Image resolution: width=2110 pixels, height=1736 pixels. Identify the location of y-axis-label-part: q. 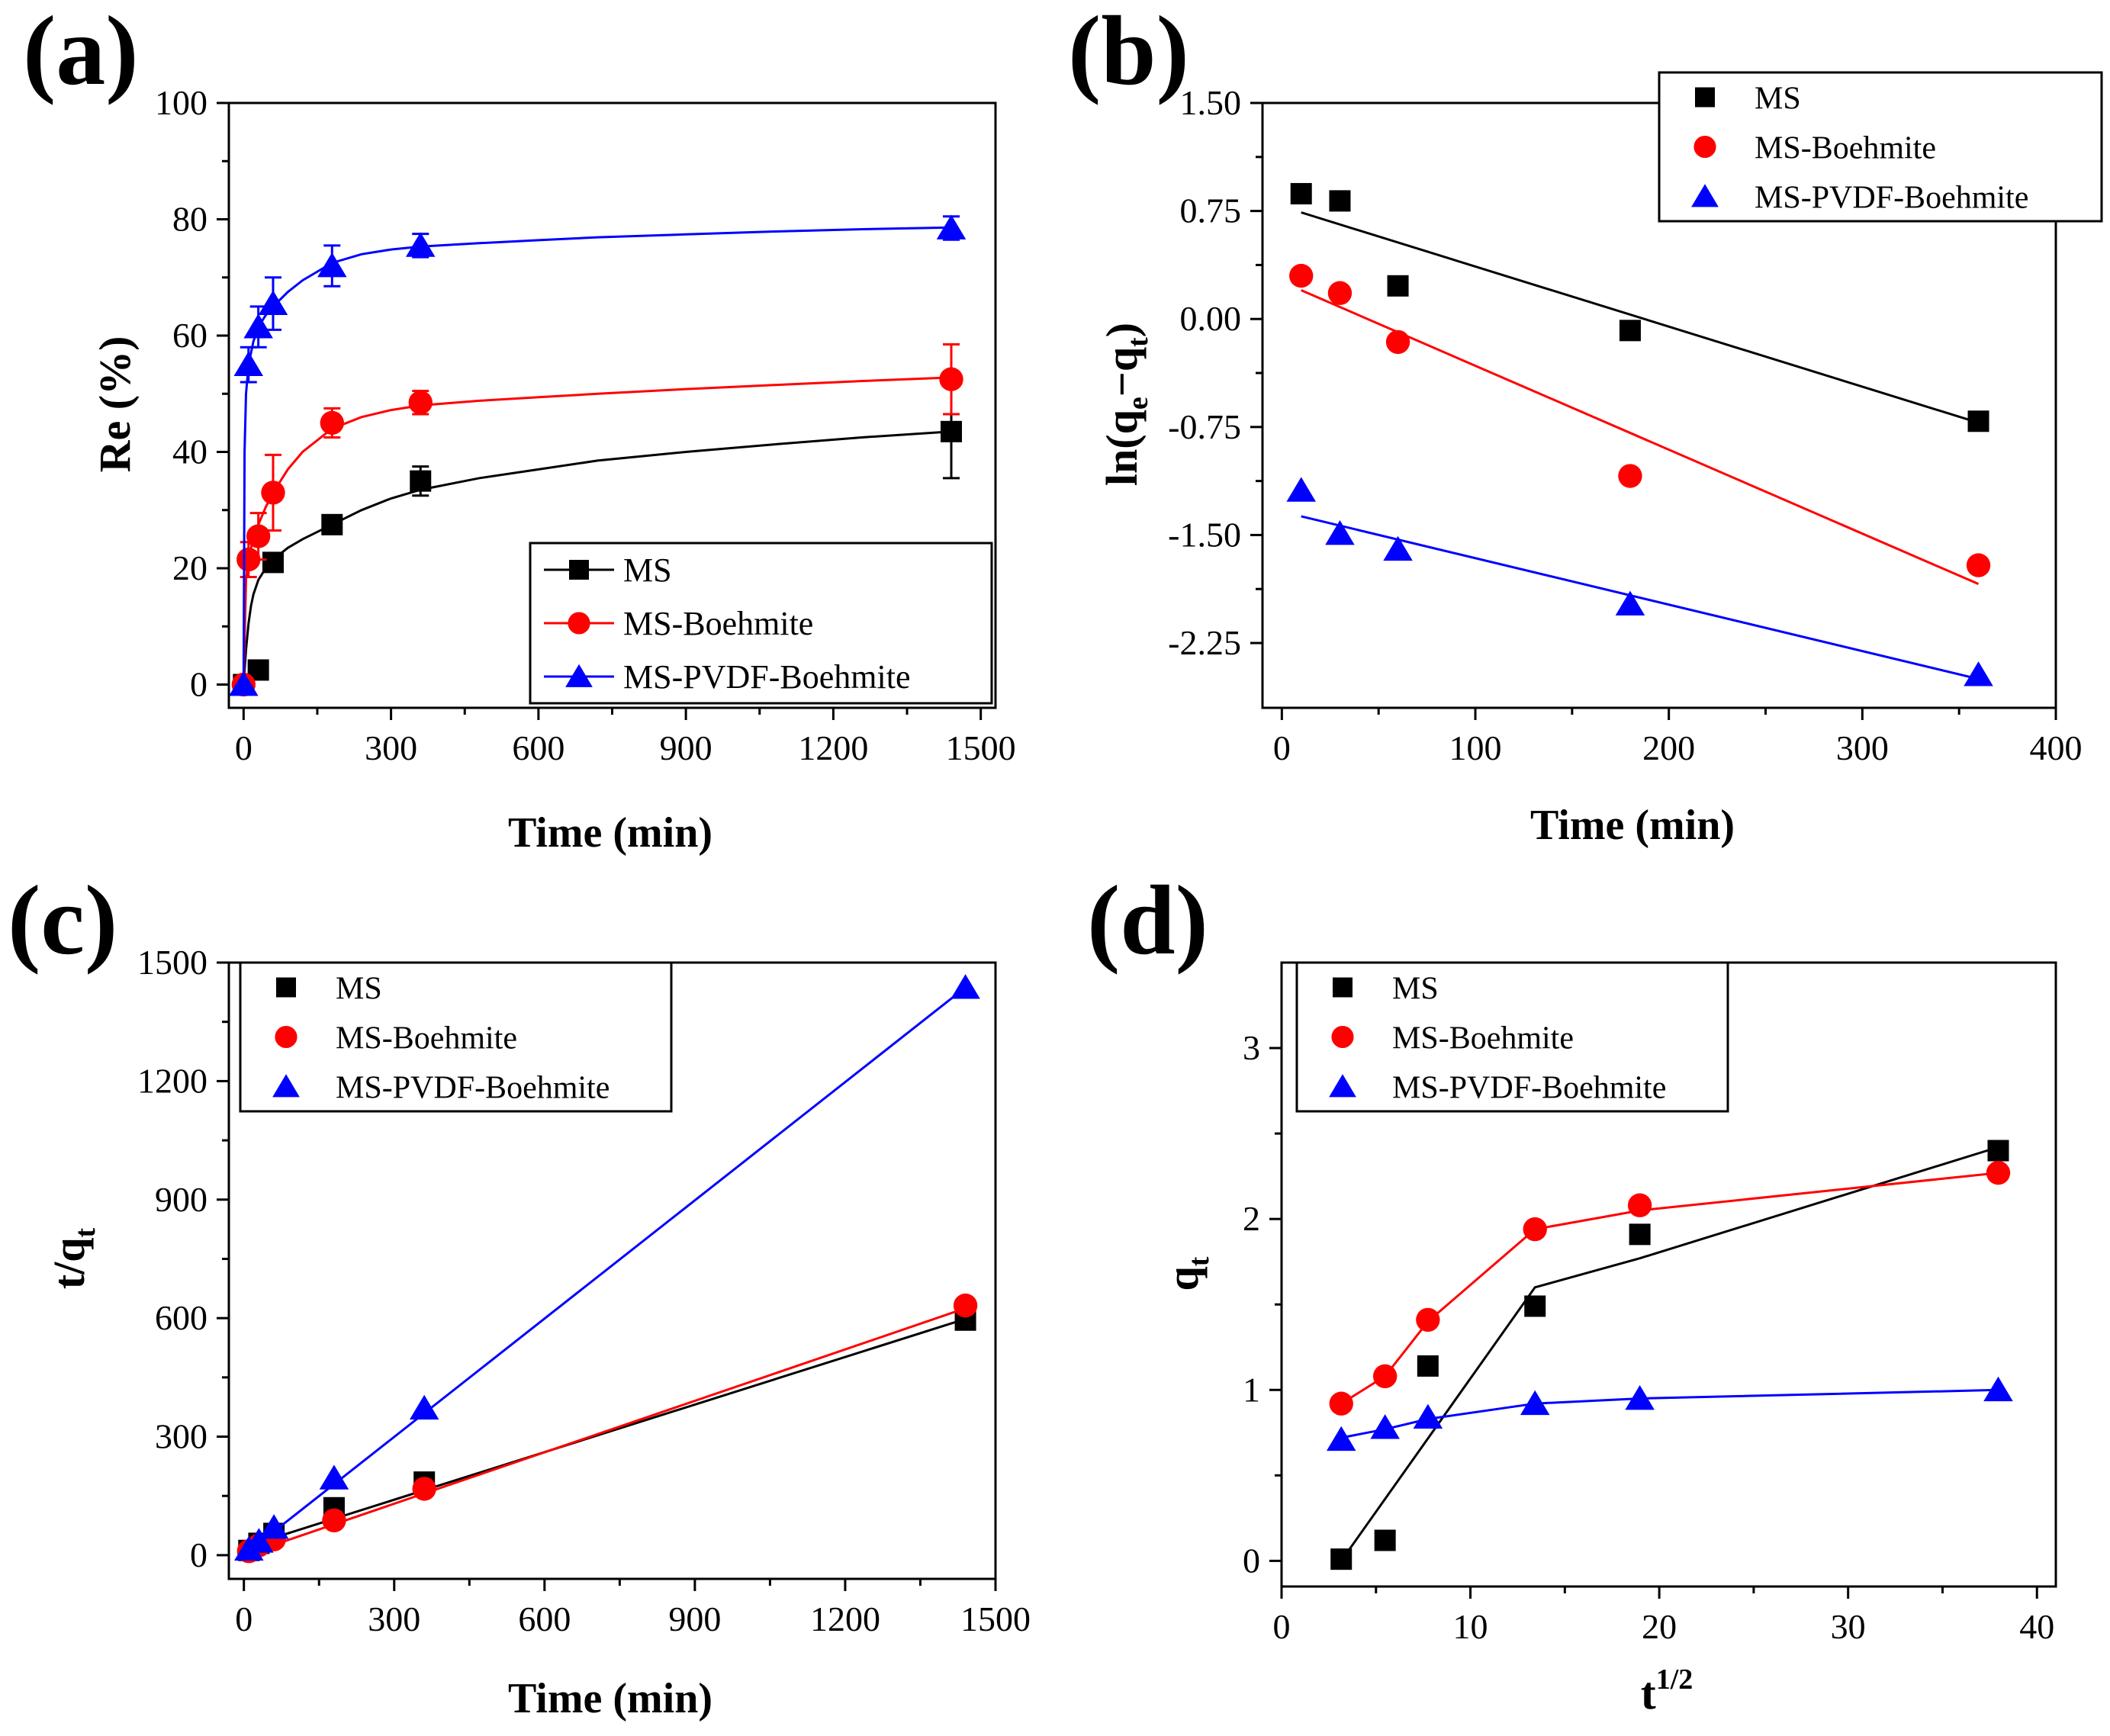
(1183, 1279).